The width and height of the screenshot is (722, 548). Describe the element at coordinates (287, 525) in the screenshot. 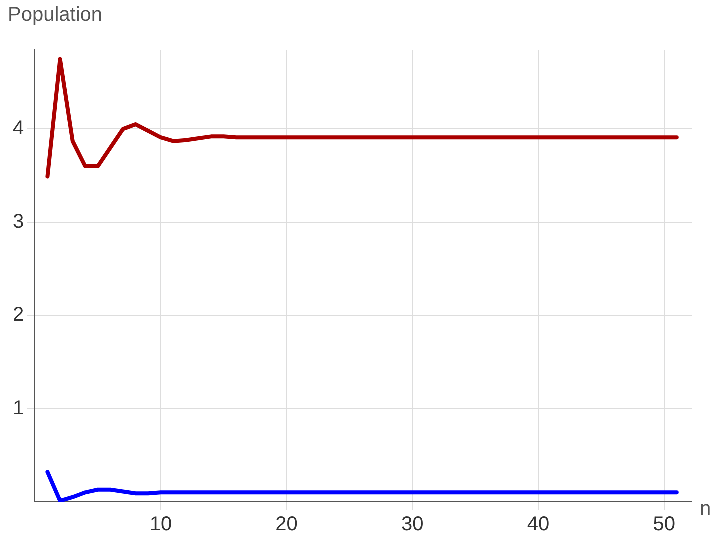

I see `x-tick-label: 20` at that location.